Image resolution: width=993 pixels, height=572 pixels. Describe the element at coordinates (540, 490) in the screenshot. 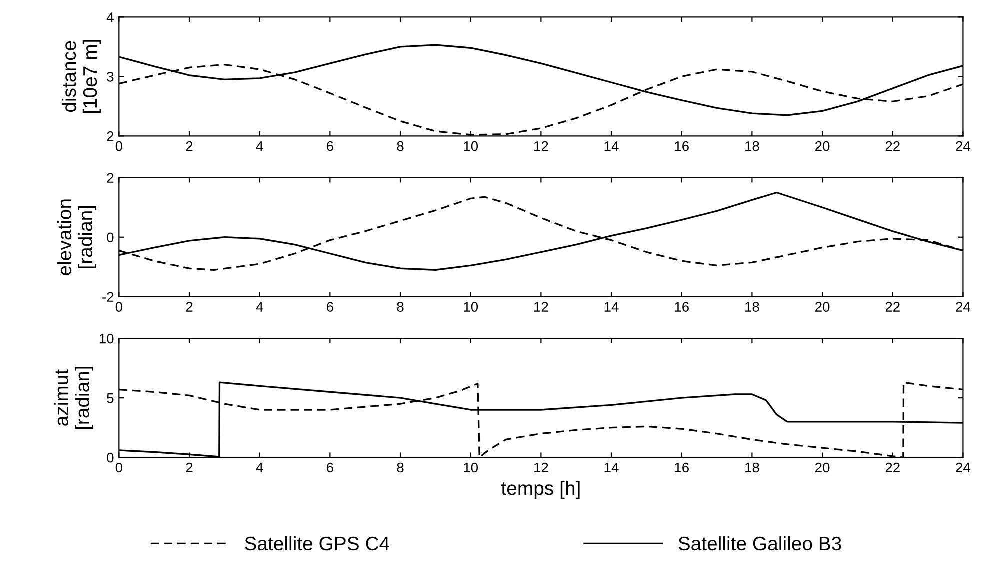

I see `x-axis-title: temps [h]` at that location.